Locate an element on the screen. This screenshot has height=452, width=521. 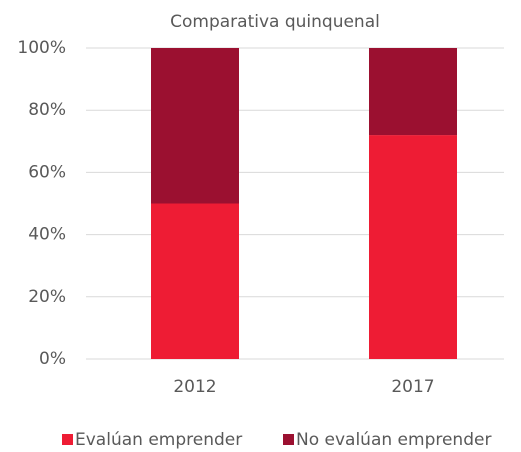
x-tick-label: 2012 is located at coordinates (194, 387).